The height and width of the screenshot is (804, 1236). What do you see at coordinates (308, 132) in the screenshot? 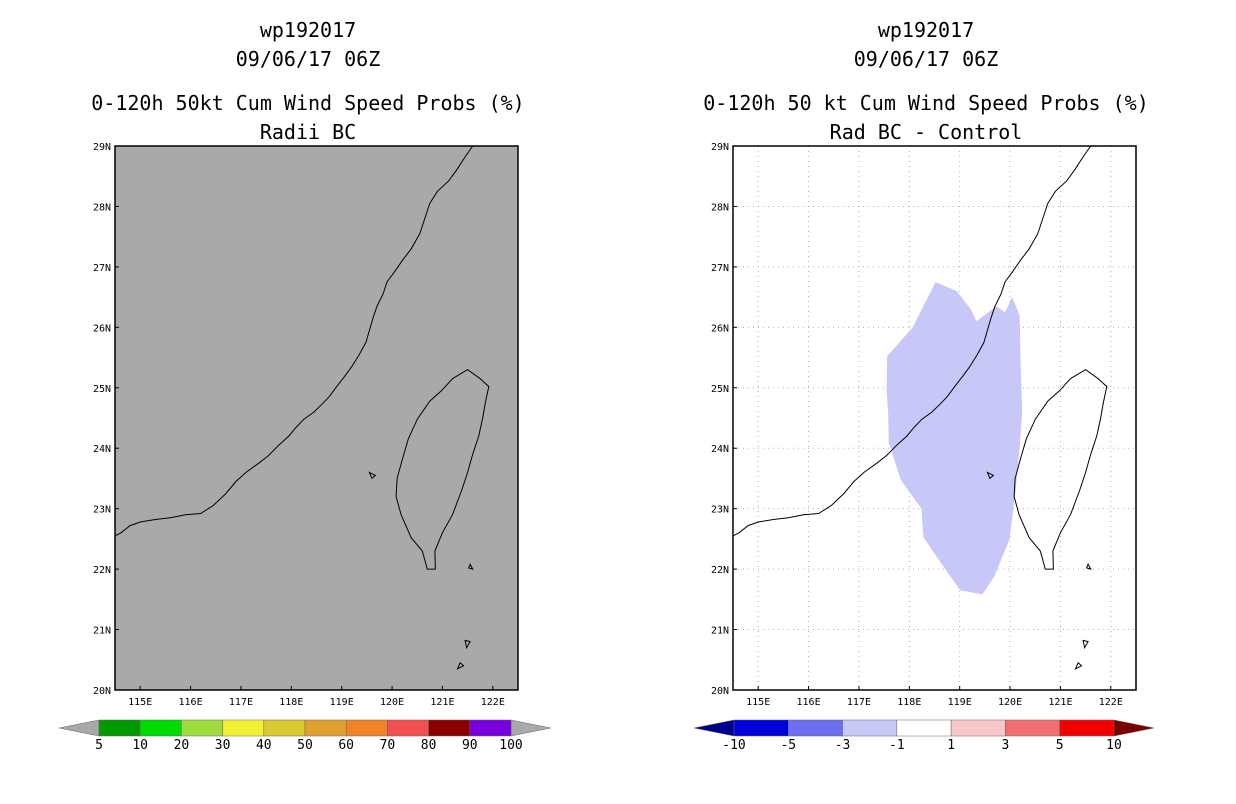
I see `chart-subtitle: Radii BC` at bounding box center [308, 132].